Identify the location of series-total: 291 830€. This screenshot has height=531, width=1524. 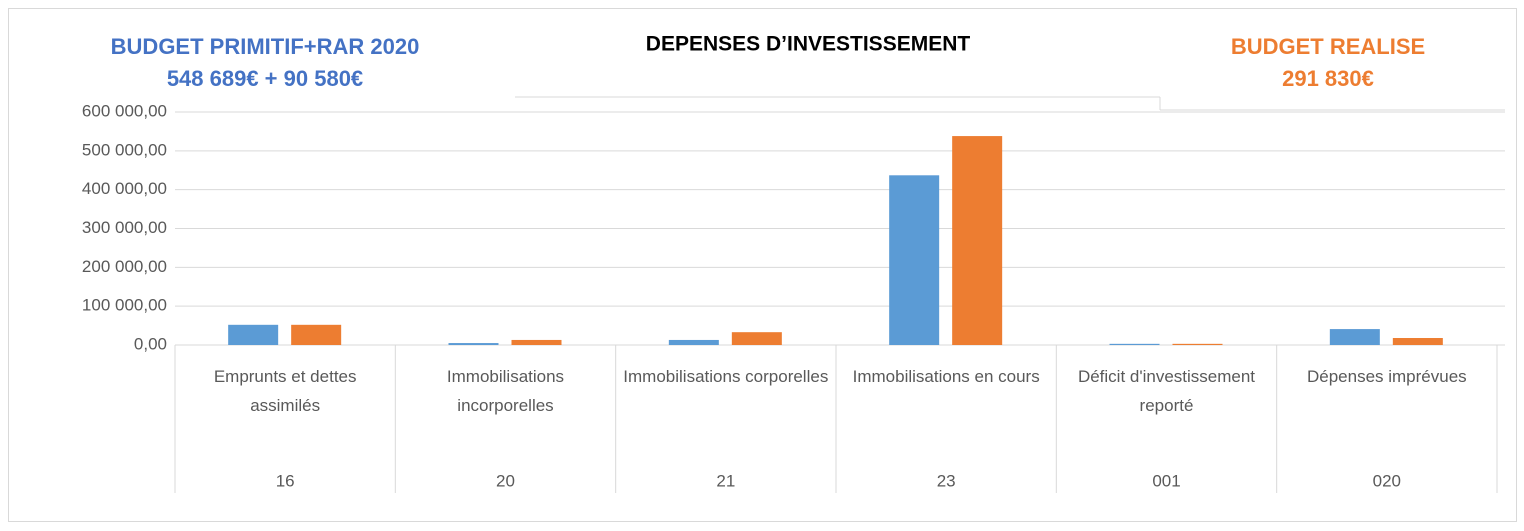
(1328, 78).